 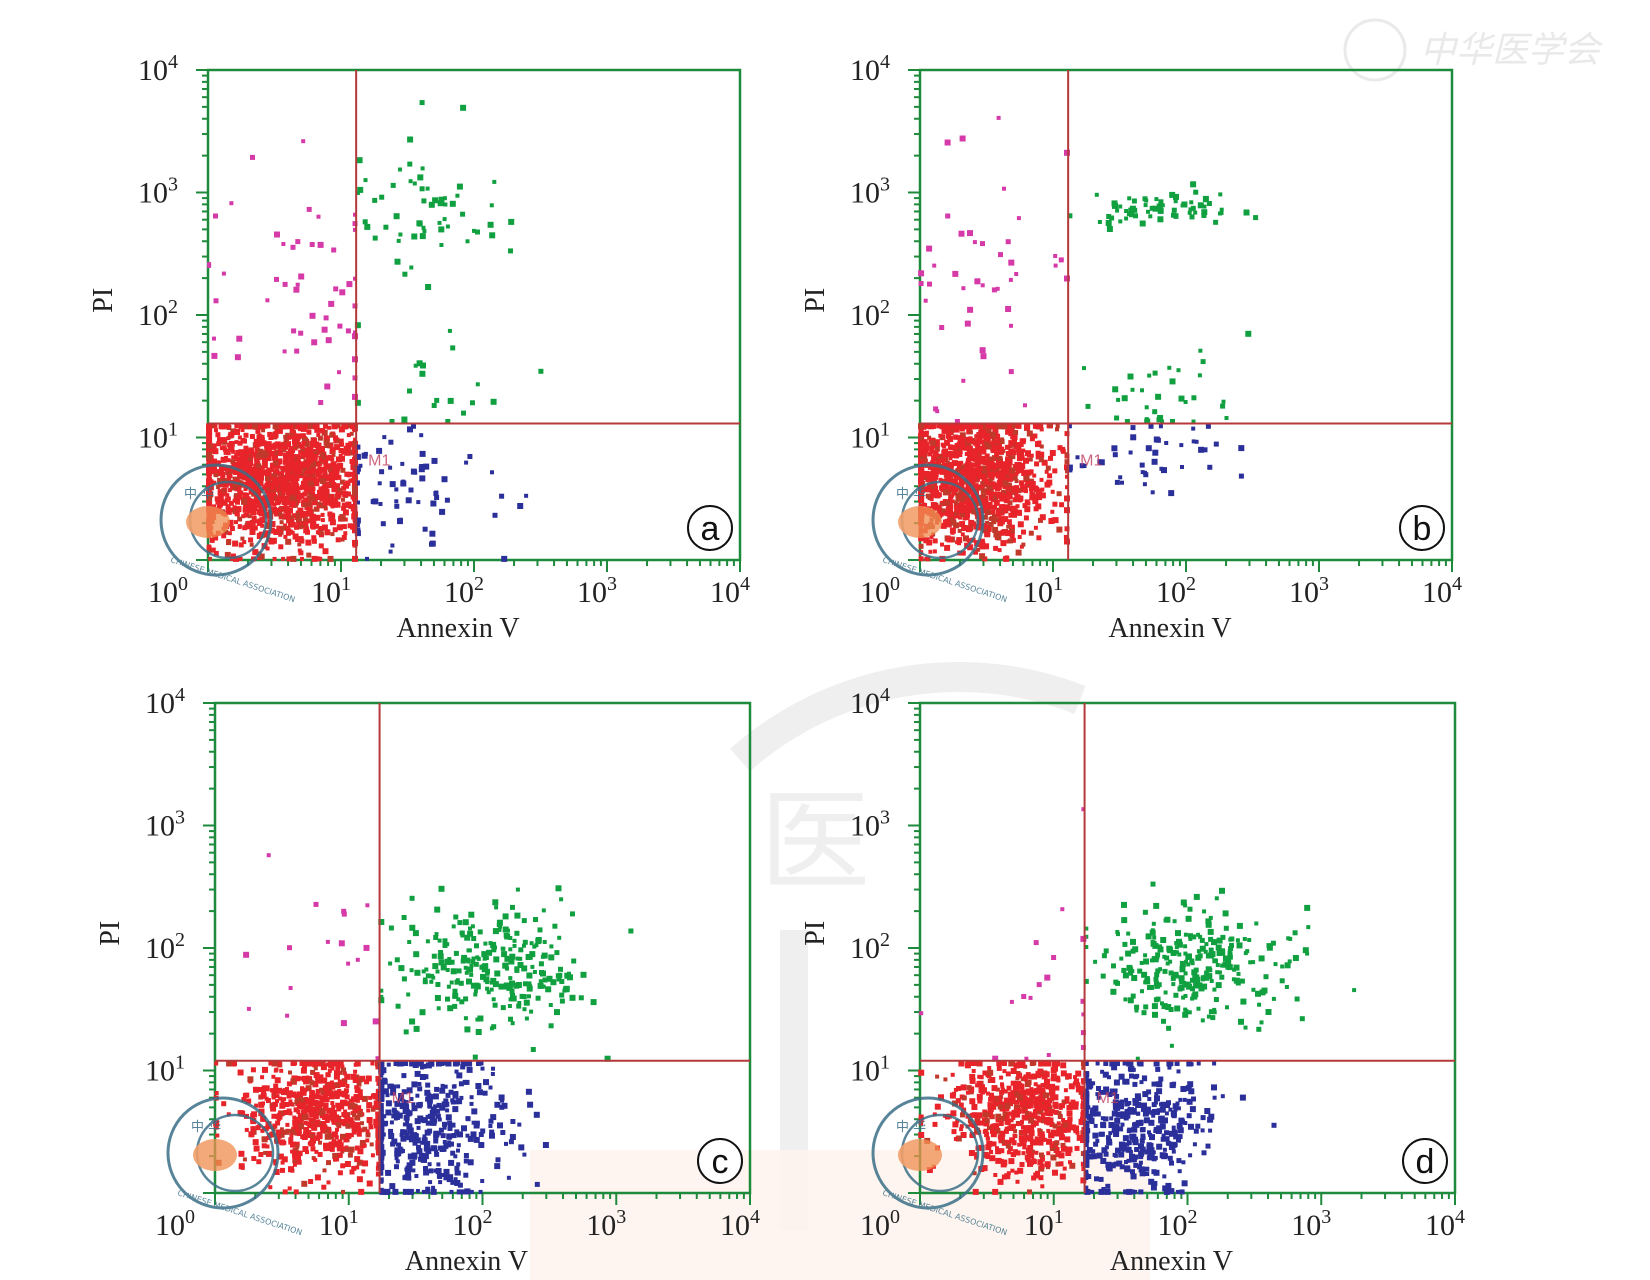 What do you see at coordinates (606, 1224) in the screenshot?
I see `x-tick-label: 103` at bounding box center [606, 1224].